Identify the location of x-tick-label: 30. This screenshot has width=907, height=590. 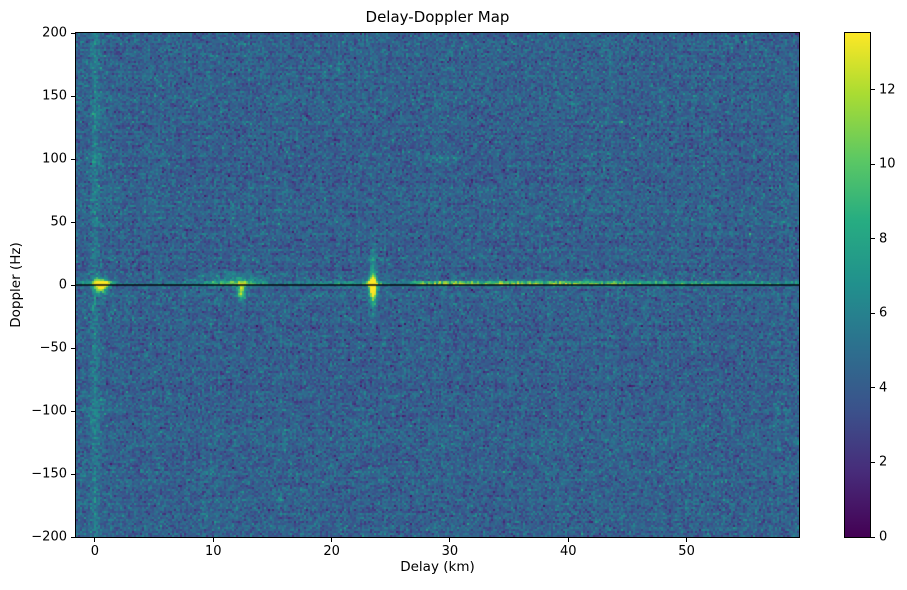
(450, 551).